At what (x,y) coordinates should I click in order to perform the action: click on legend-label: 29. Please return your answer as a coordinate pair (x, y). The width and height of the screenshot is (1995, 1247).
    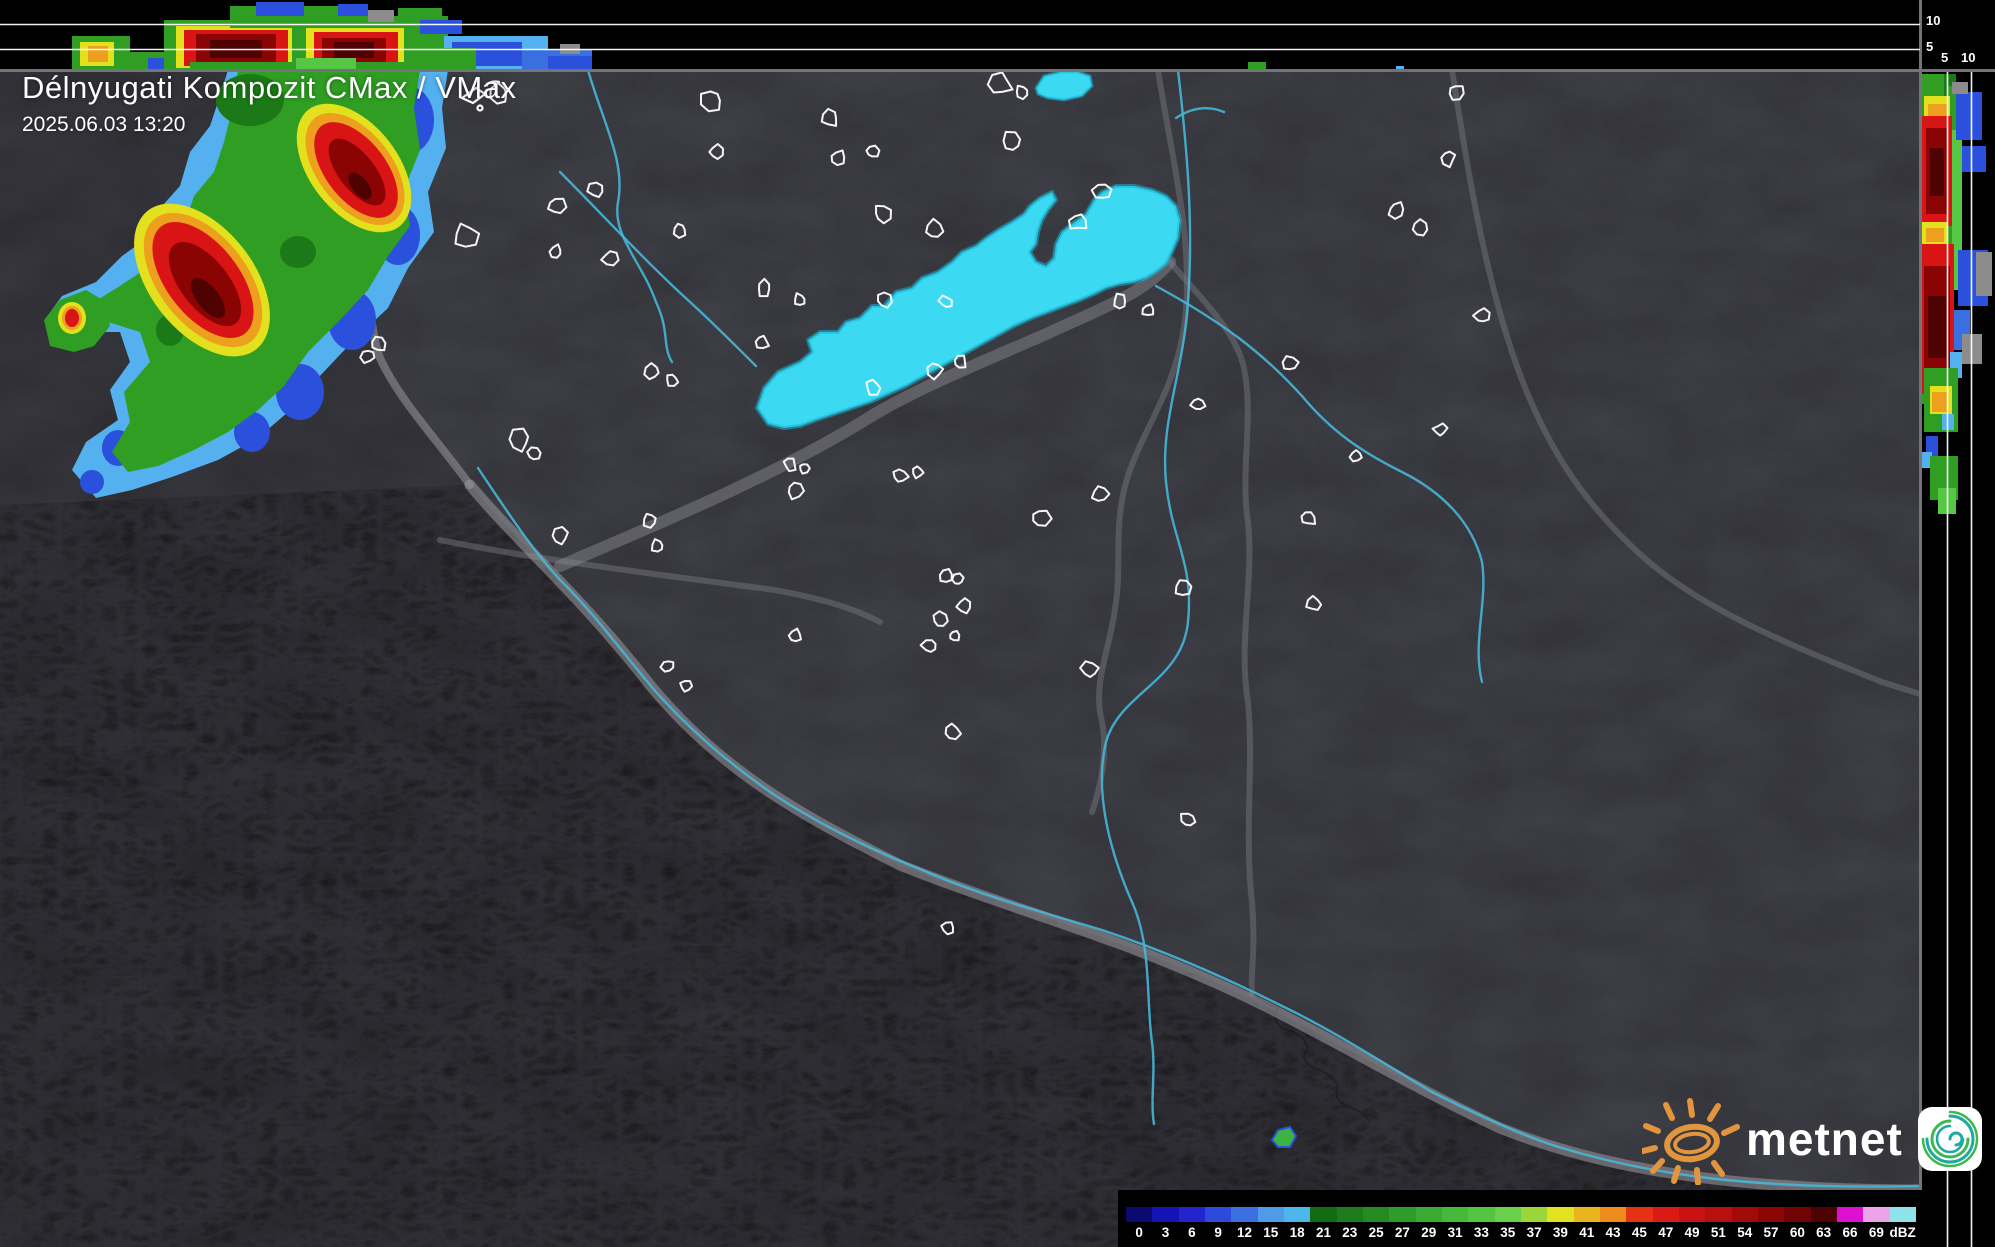
    Looking at the image, I should click on (1429, 1232).